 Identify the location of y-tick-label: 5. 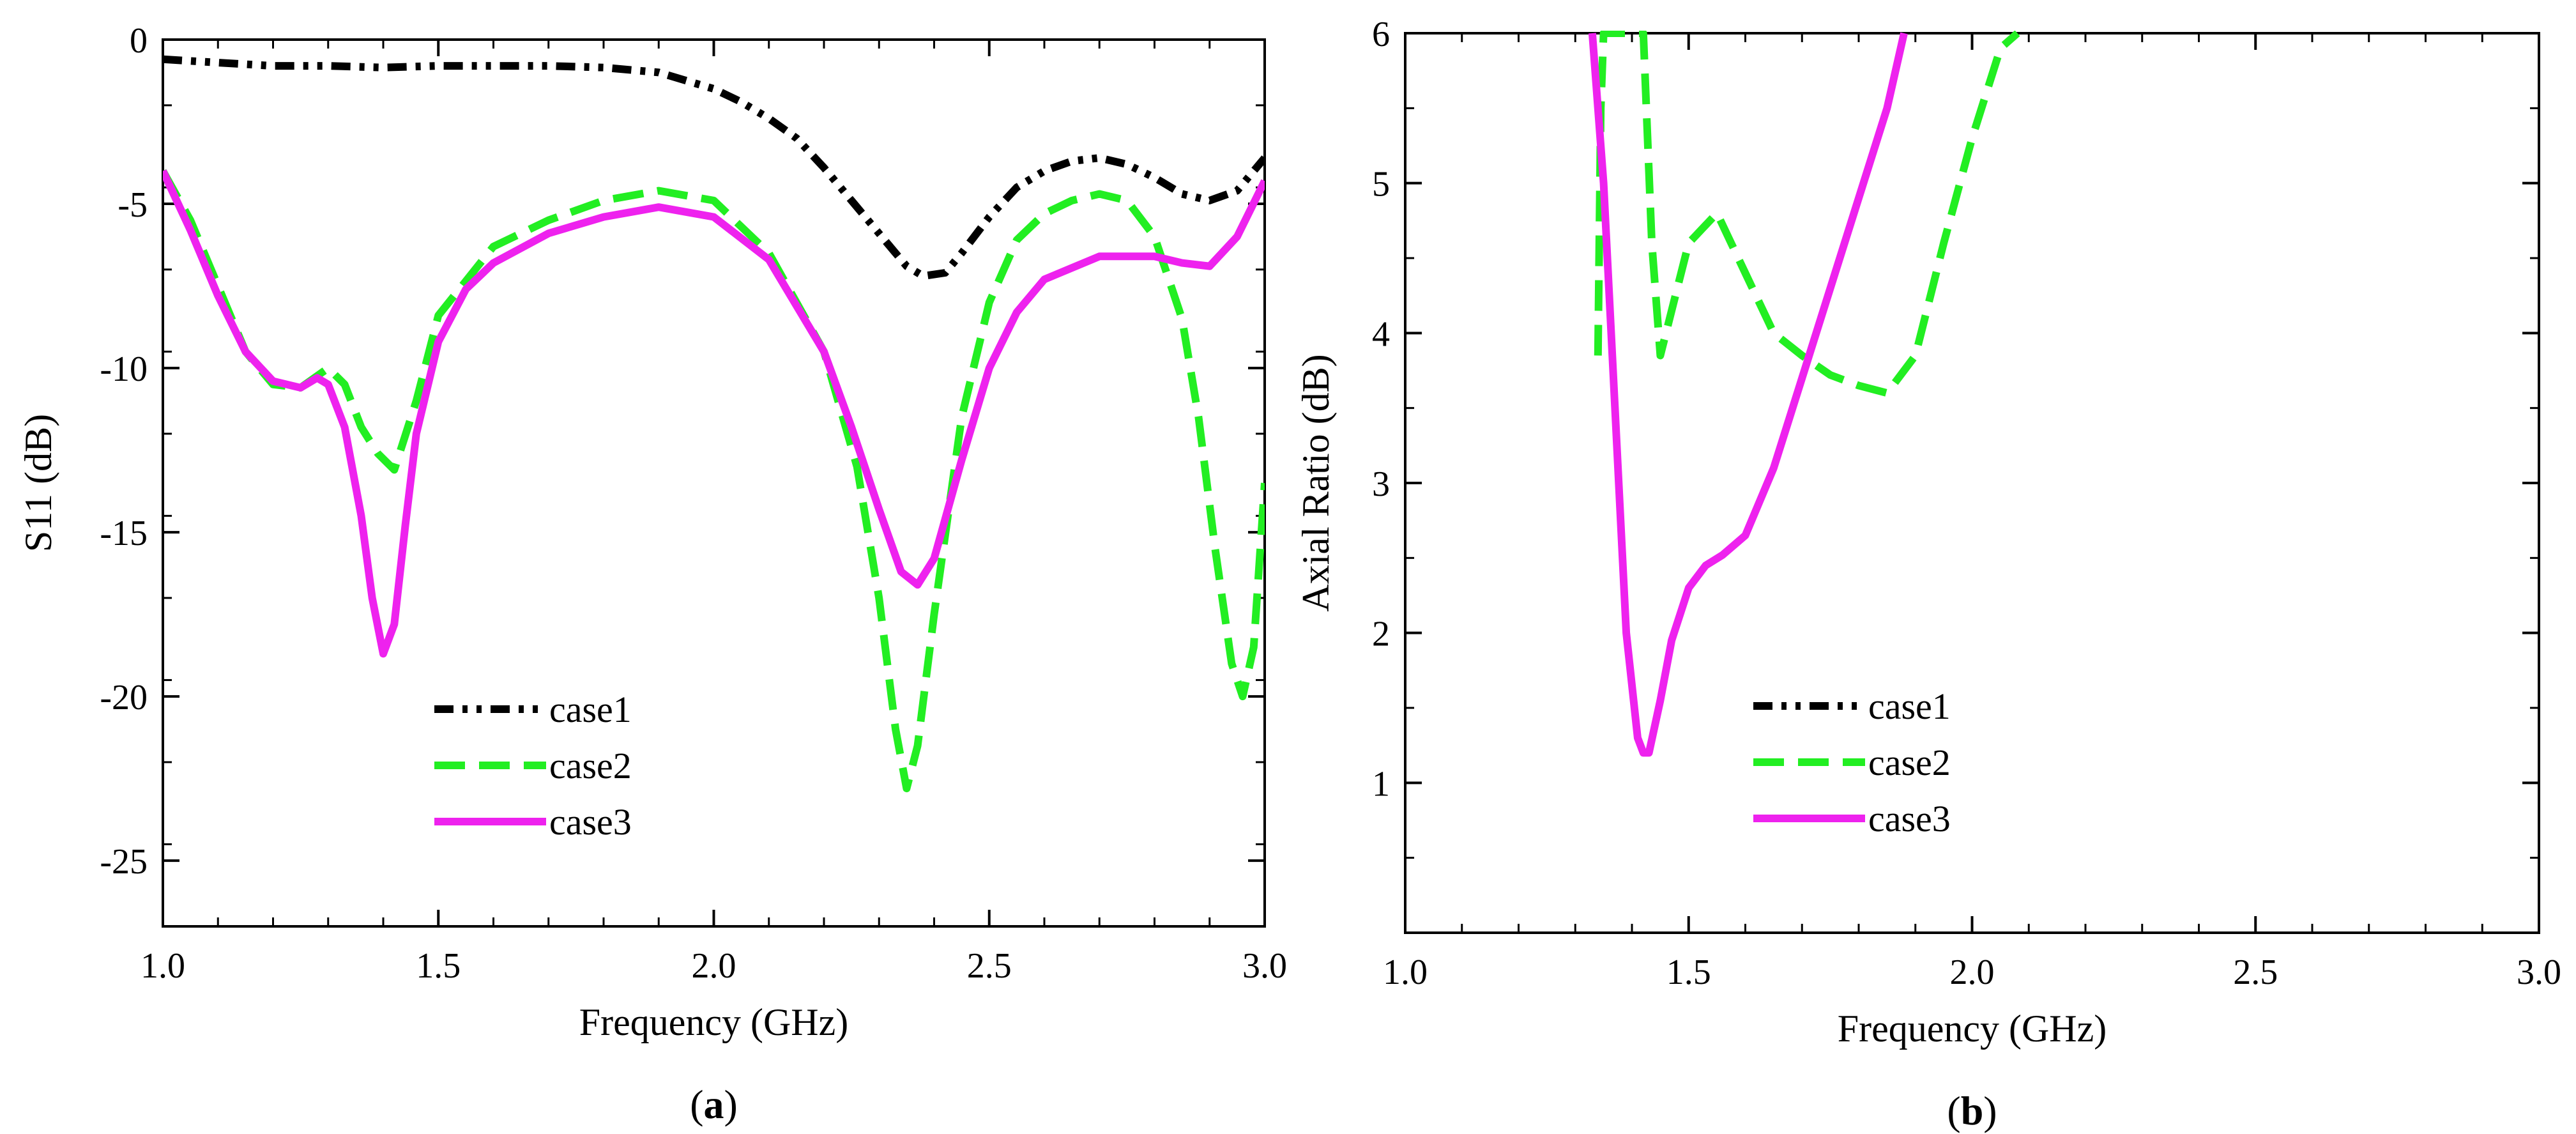
(1381, 184).